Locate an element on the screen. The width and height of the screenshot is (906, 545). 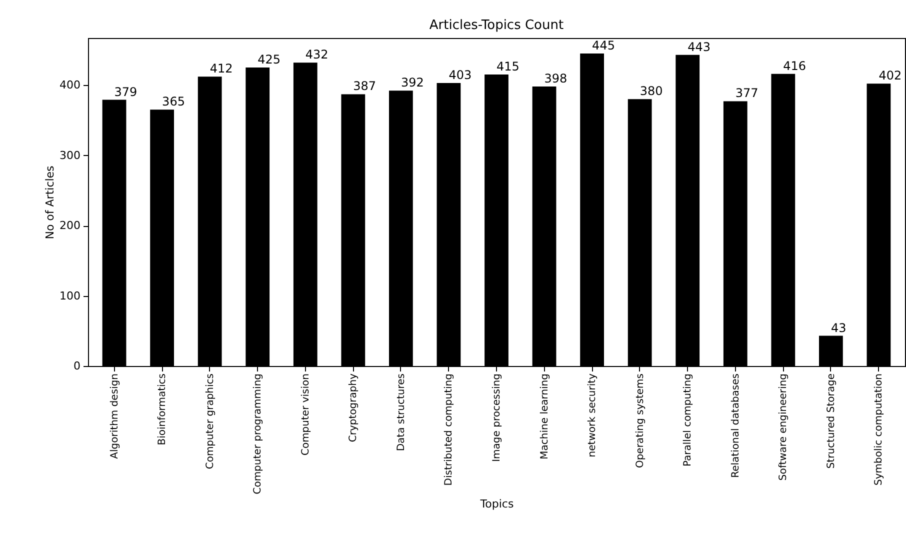
data-label: 365 is located at coordinates (173, 101).